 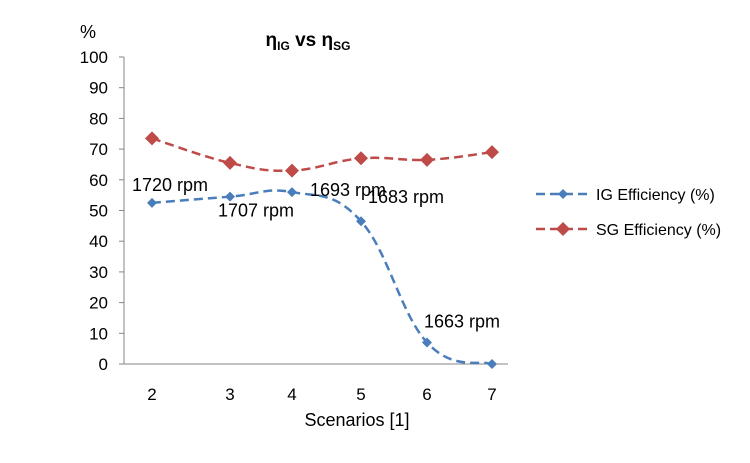 I want to click on y-tick-label: 10, so click(x=98, y=333).